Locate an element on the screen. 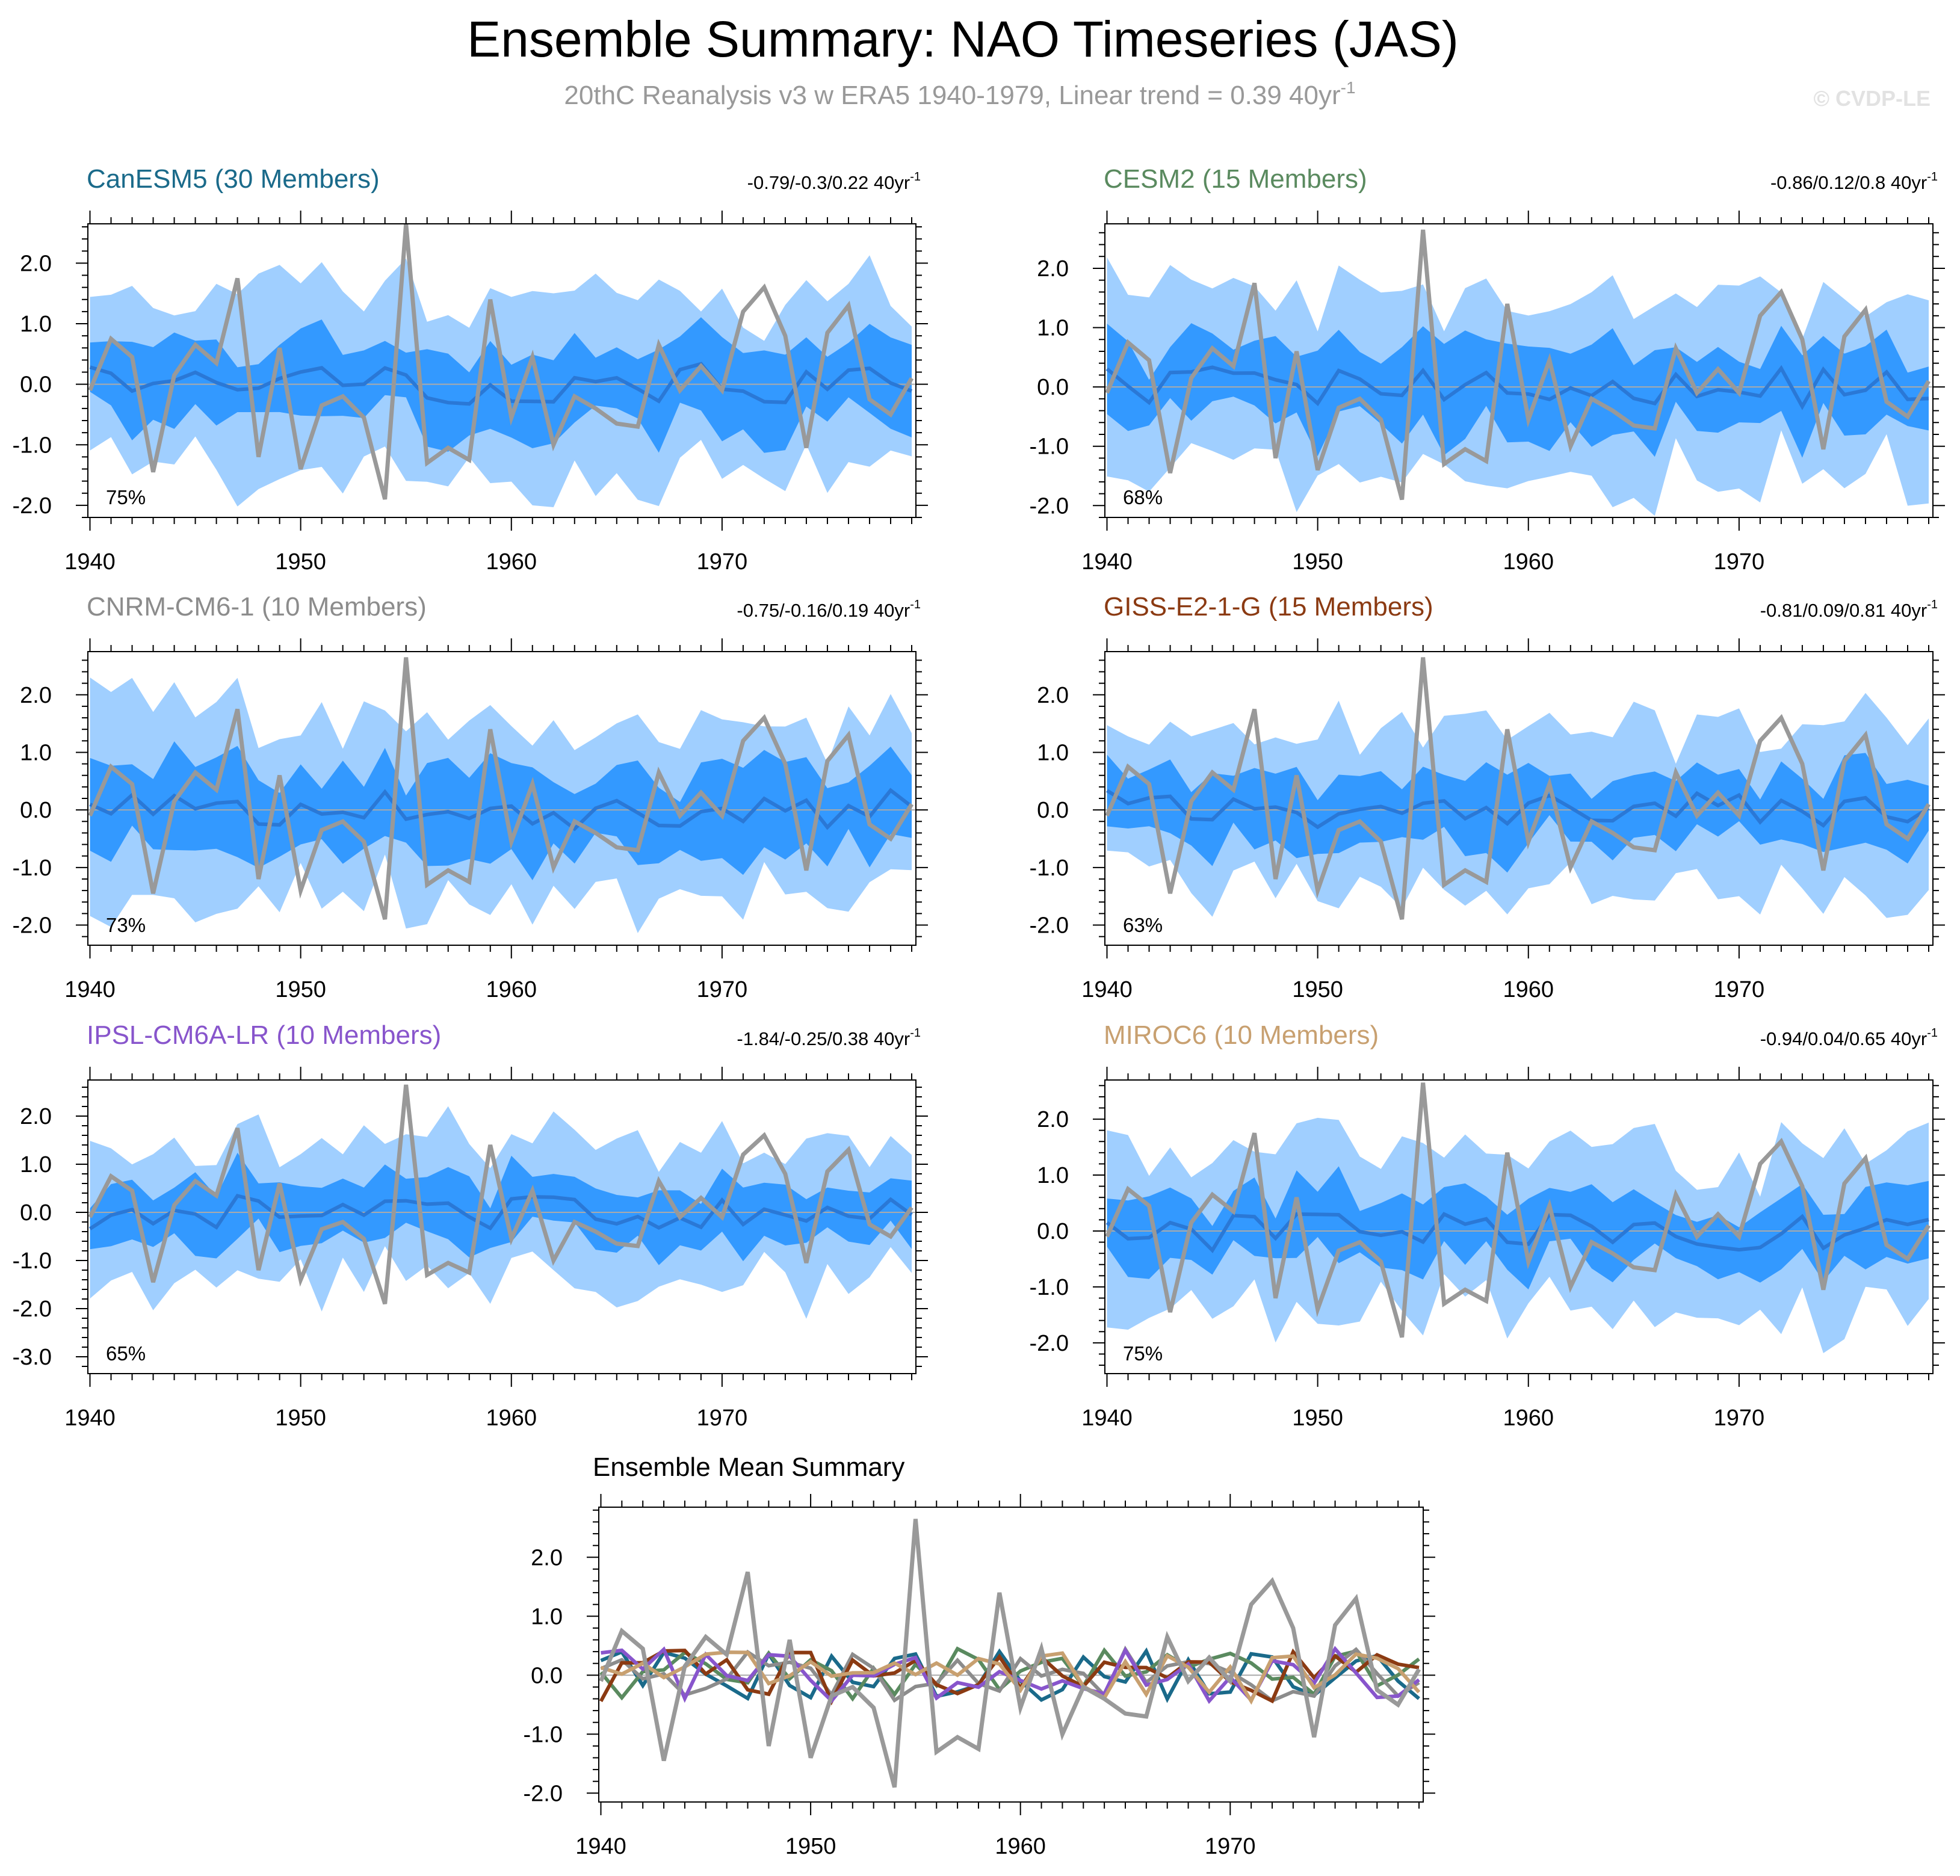  trend-value: -1.84/-0.25/0.38 40yr is located at coordinates (823, 1038).